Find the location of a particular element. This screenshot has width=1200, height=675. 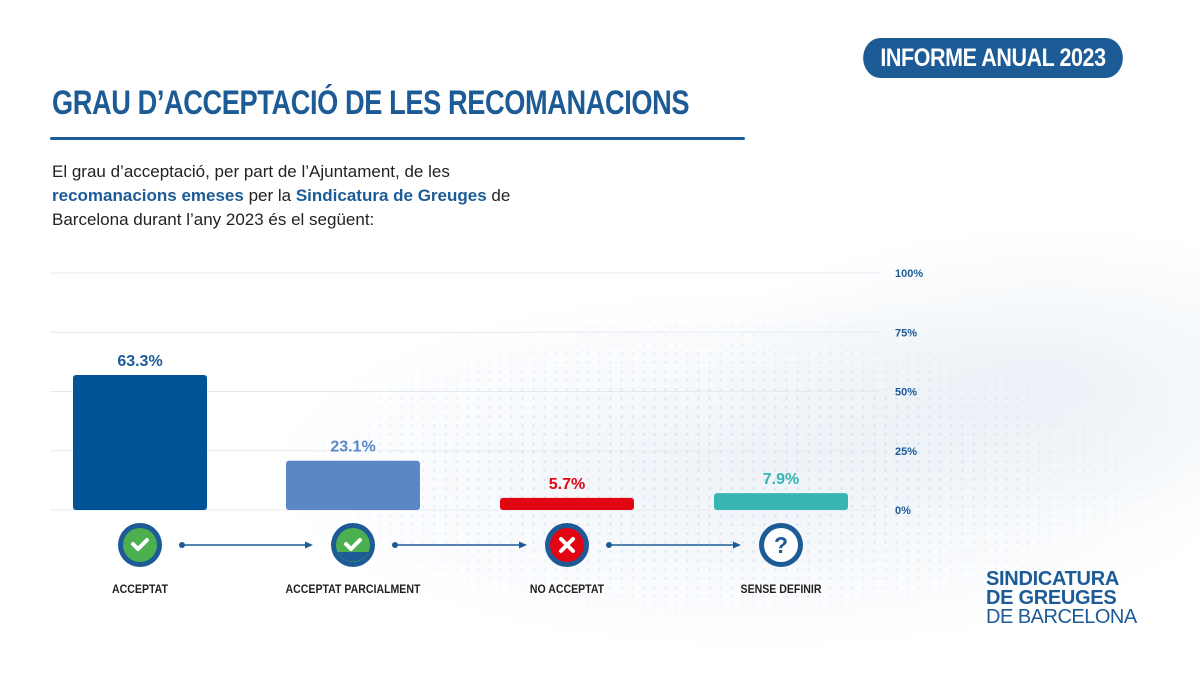

logo-line-2: DE GREUGES is located at coordinates (1051, 598).